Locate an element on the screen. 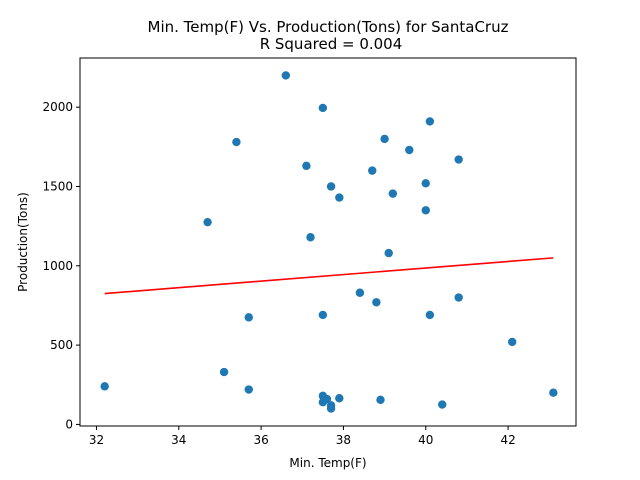  regression-line is located at coordinates (329, 276).